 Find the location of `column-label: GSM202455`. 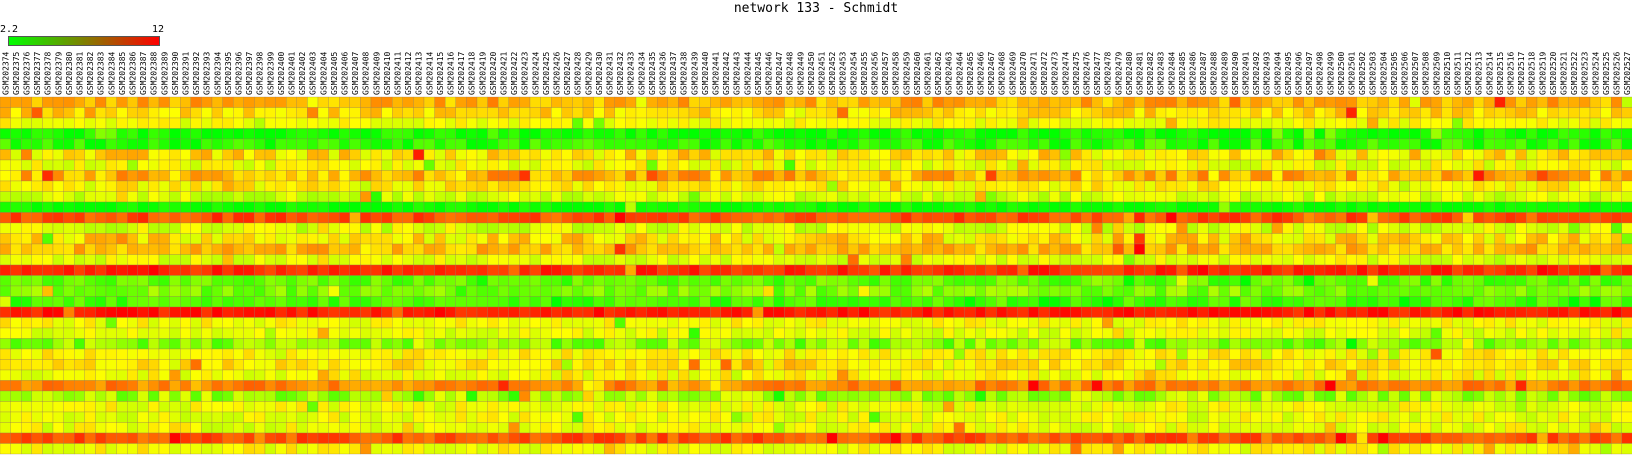

column-label: GSM202455 is located at coordinates (864, 73).